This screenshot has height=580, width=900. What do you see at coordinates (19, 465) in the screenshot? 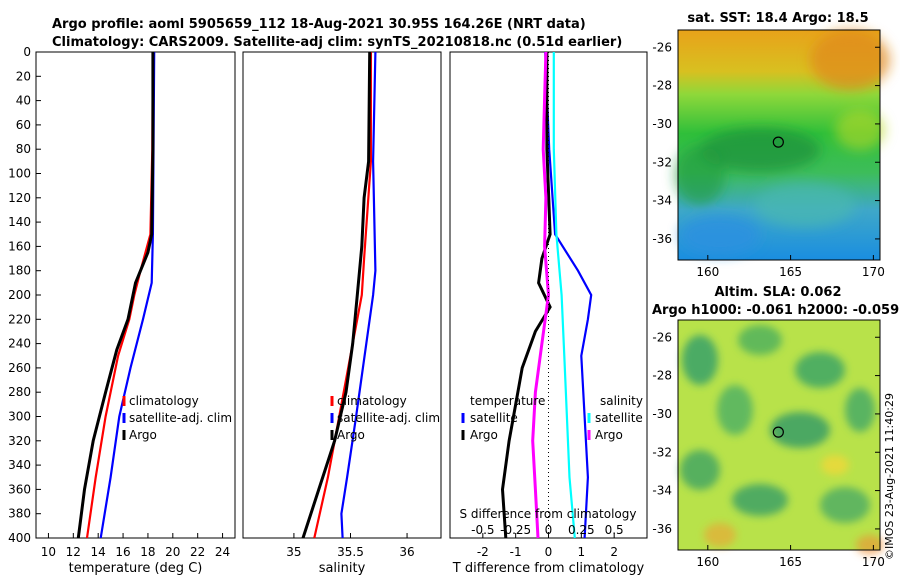
I see `y-tick-label: 340` at bounding box center [19, 465].